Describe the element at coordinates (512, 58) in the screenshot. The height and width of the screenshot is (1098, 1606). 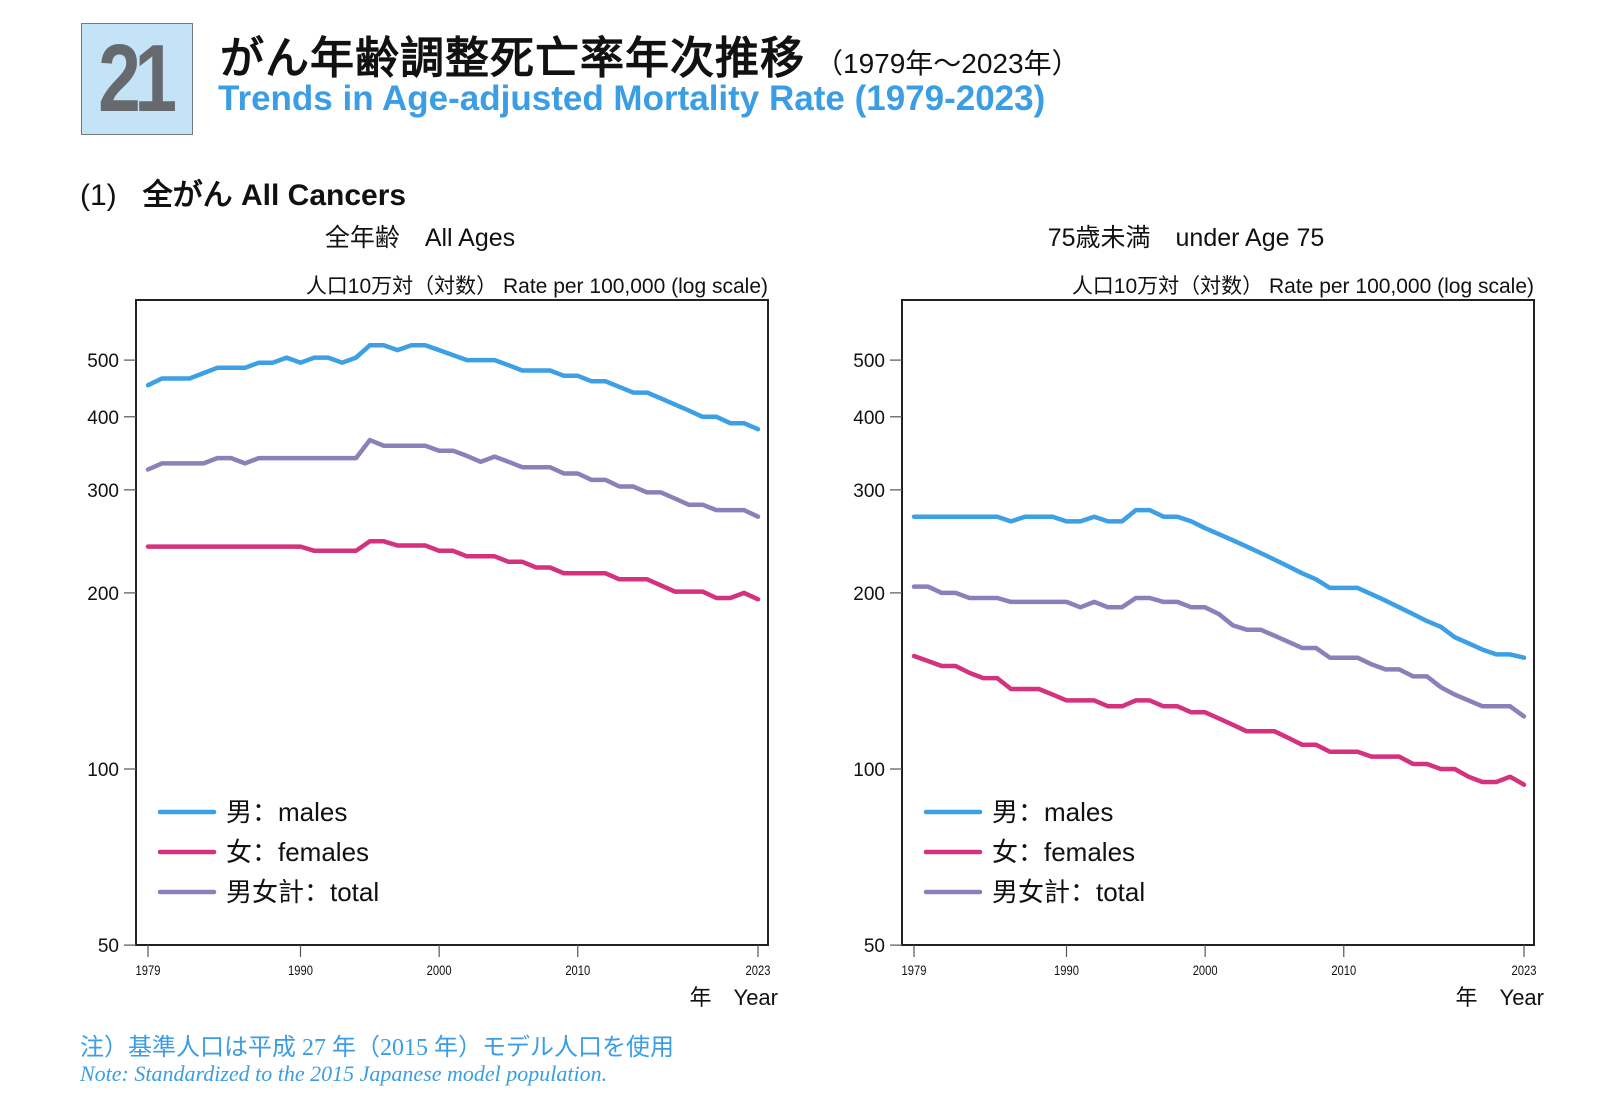
I see `title-jp-text: がん年齢調整死亡率年次推移` at that location.